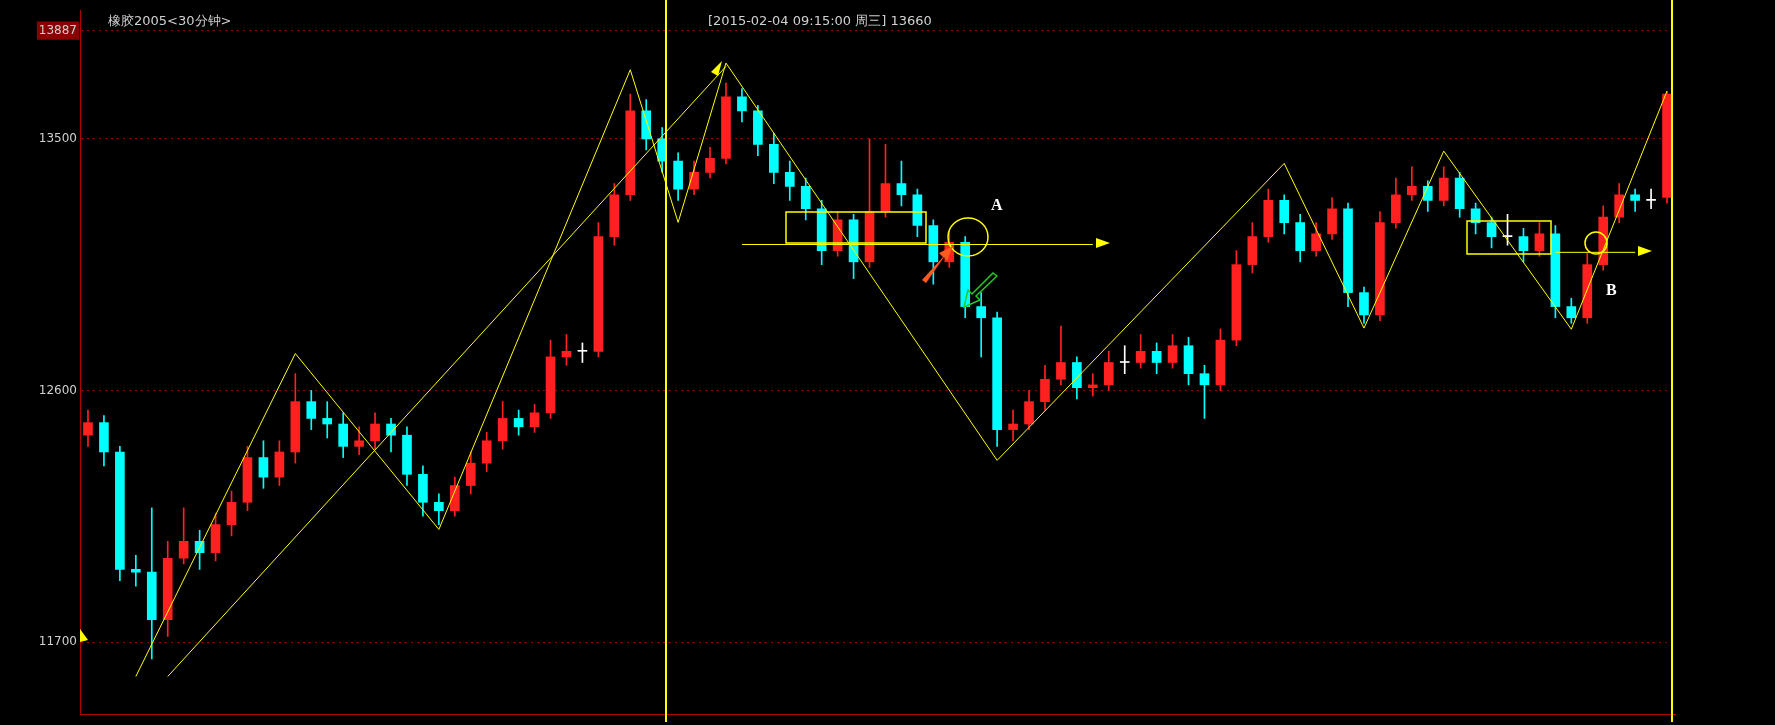 This screenshot has width=1775, height=725. I want to click on chart-title: 橡胶2005<30分钟>, so click(170, 21).